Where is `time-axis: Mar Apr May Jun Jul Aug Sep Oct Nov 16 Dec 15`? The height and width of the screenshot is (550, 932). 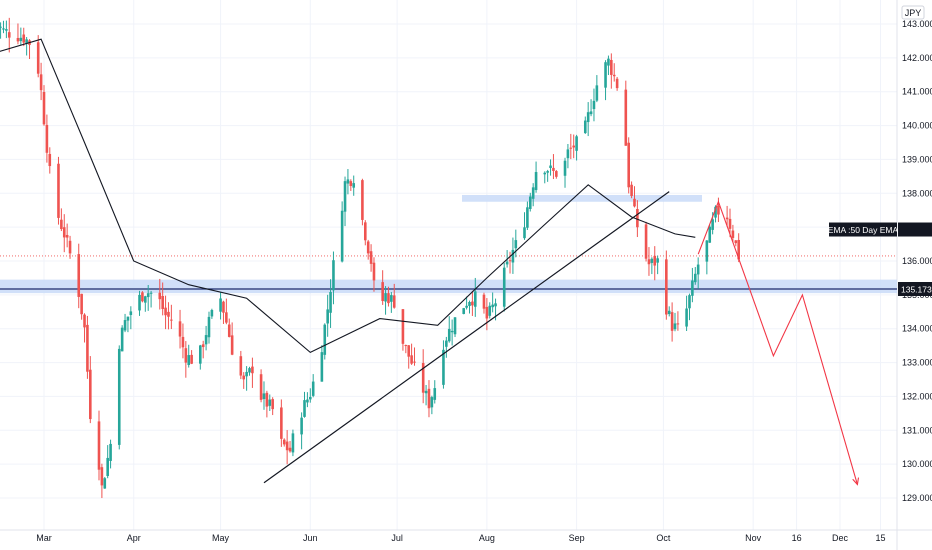
time-axis: Mar Apr May Jun Jul Aug Sep Oct Nov 16 Dec 15 is located at coordinates (460, 538).